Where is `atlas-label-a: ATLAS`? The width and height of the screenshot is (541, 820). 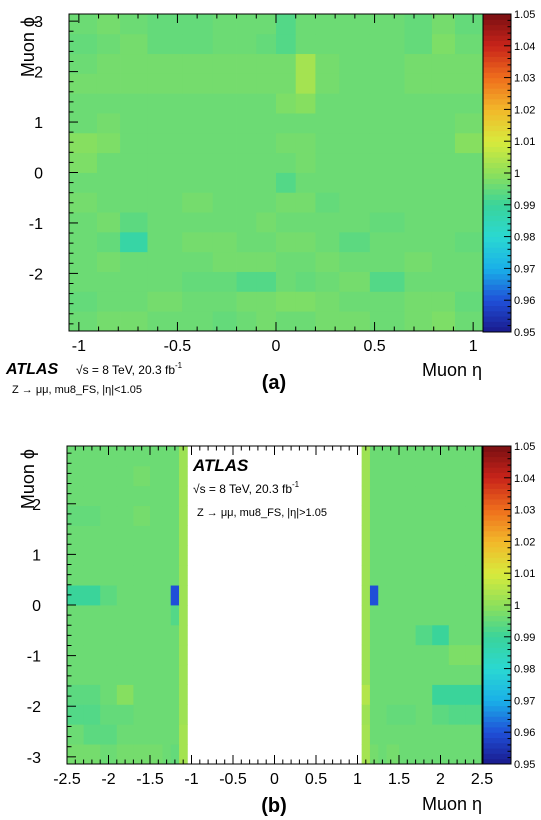
atlas-label-a: ATLAS is located at coordinates (31, 369).